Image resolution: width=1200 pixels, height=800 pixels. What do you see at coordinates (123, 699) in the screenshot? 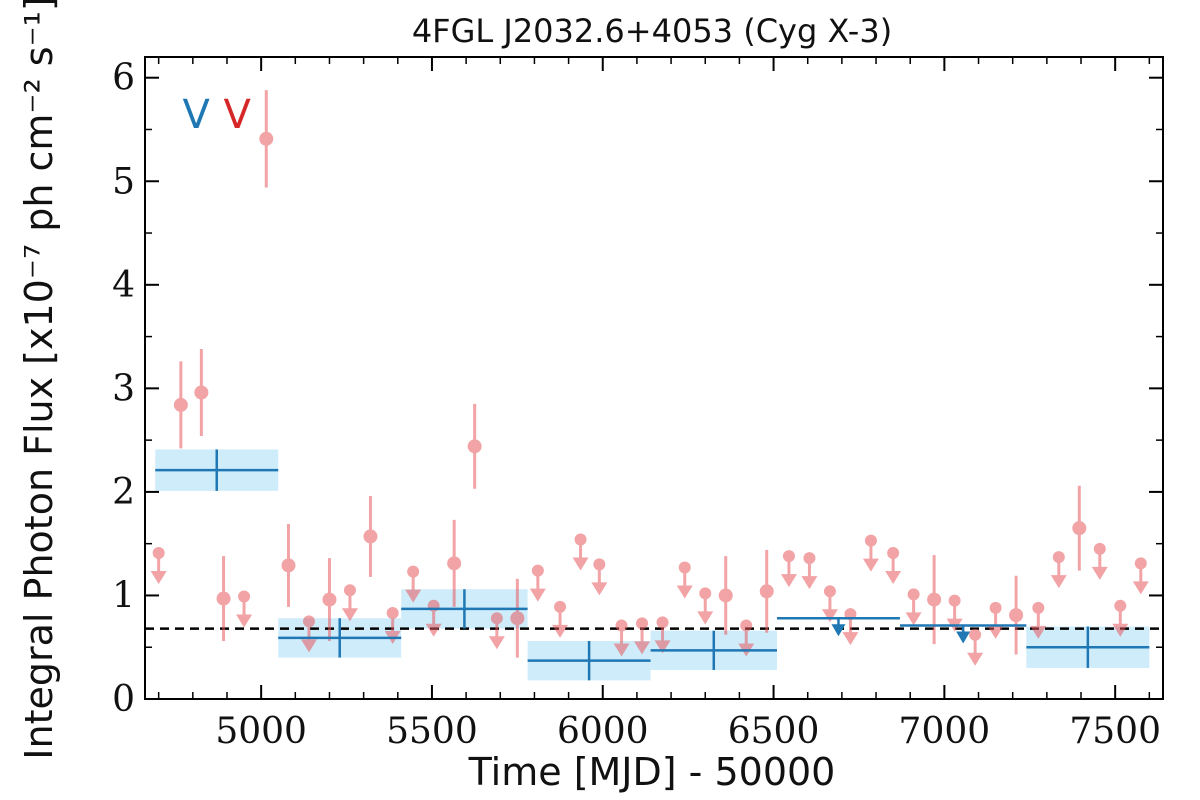
I see `y-tick-label: 0` at bounding box center [123, 699].